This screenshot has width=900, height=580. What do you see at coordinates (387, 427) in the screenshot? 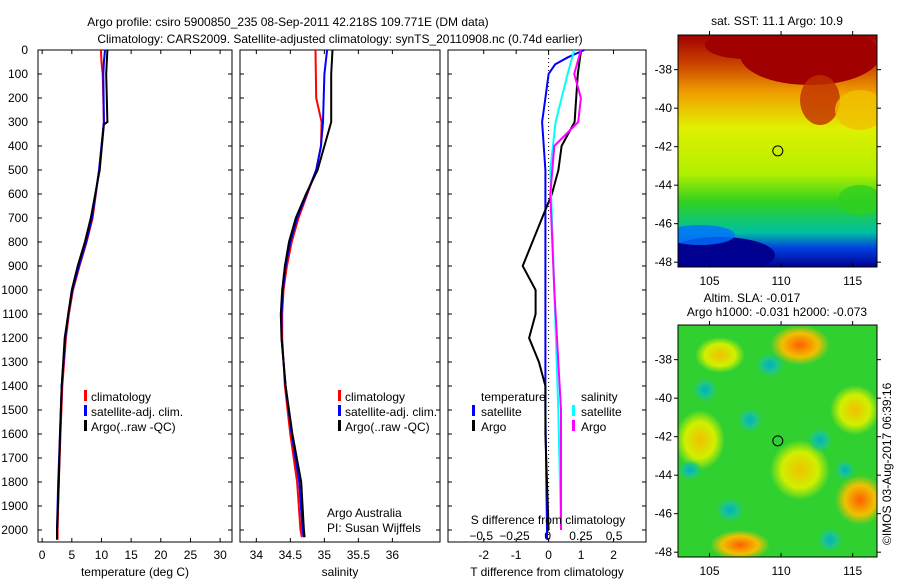
I see `legend-label: Argo(..raw -QC)` at bounding box center [387, 427].